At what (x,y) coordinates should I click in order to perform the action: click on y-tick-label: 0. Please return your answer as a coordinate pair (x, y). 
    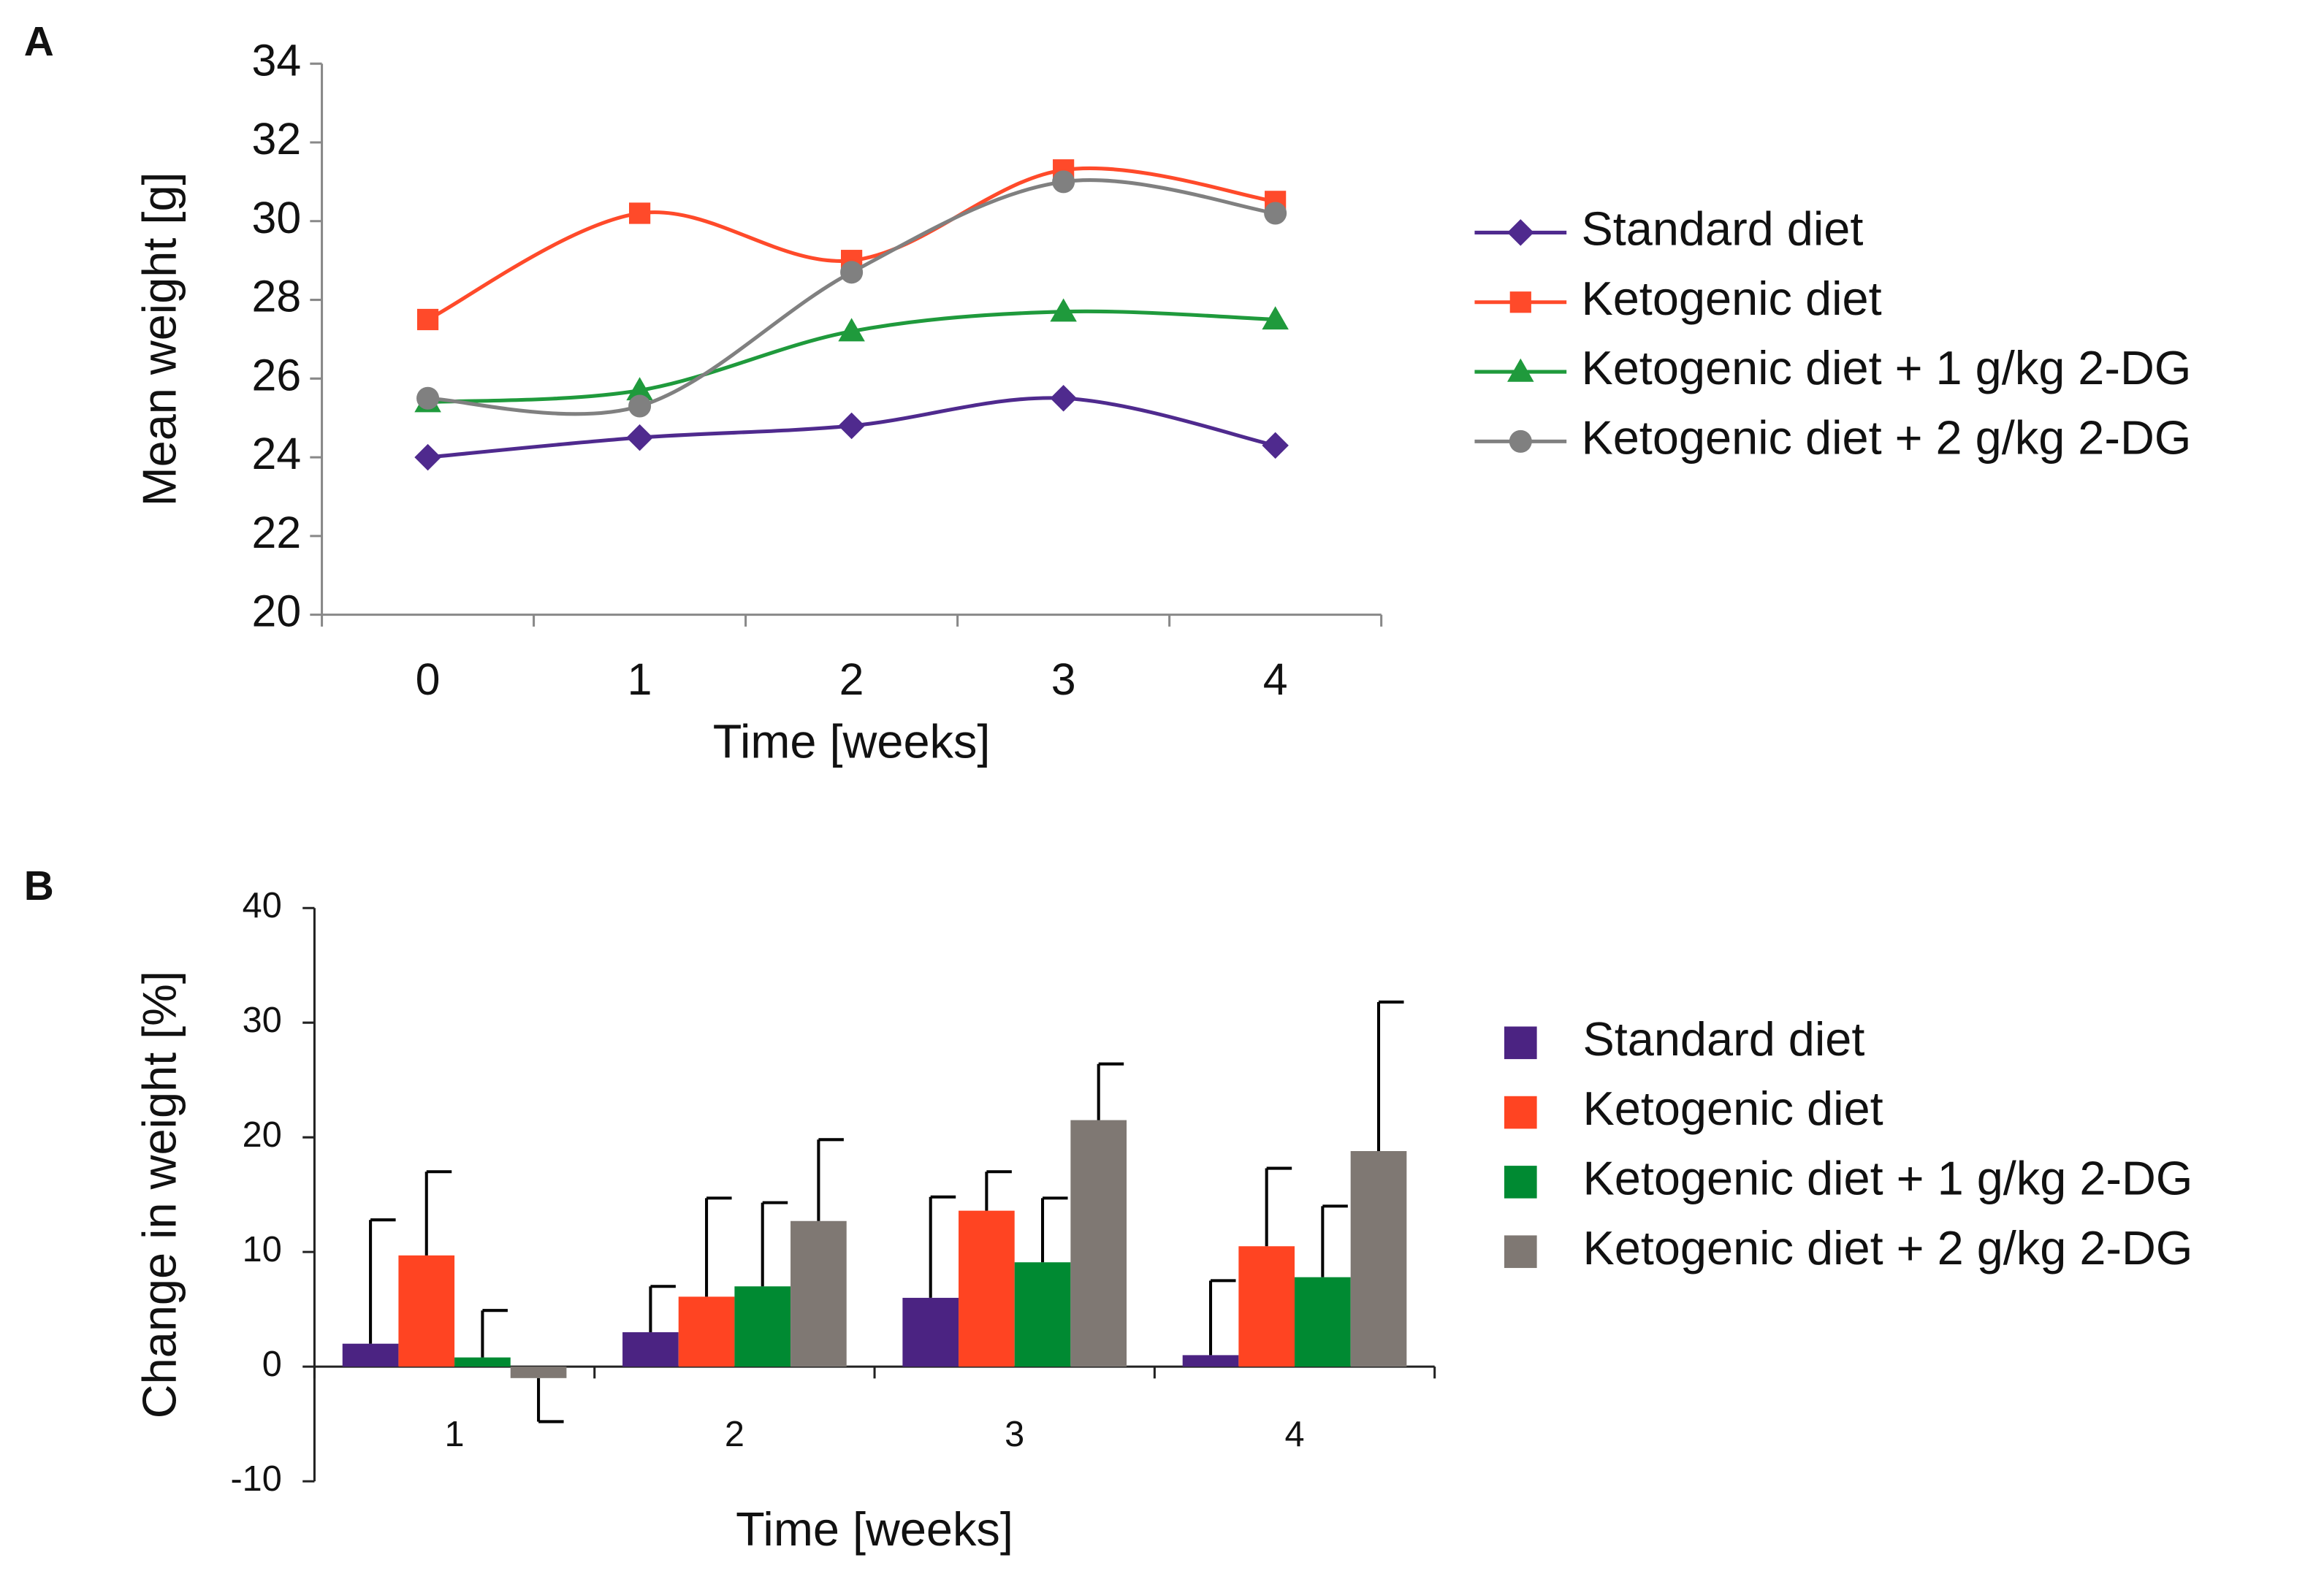
    Looking at the image, I should click on (272, 1364).